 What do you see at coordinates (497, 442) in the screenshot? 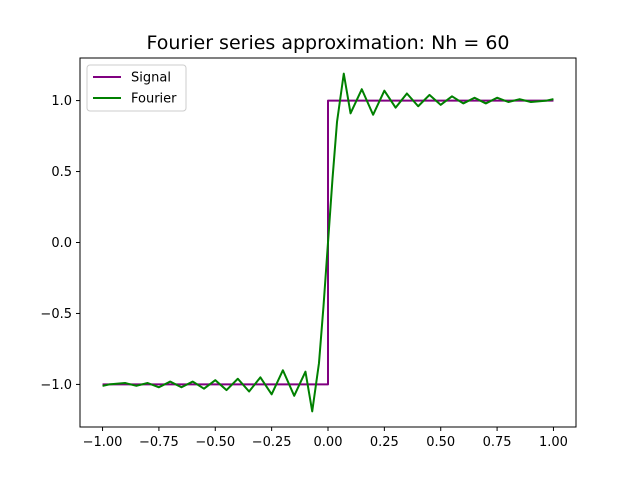
I see `x-tick-label: 0.75` at bounding box center [497, 442].